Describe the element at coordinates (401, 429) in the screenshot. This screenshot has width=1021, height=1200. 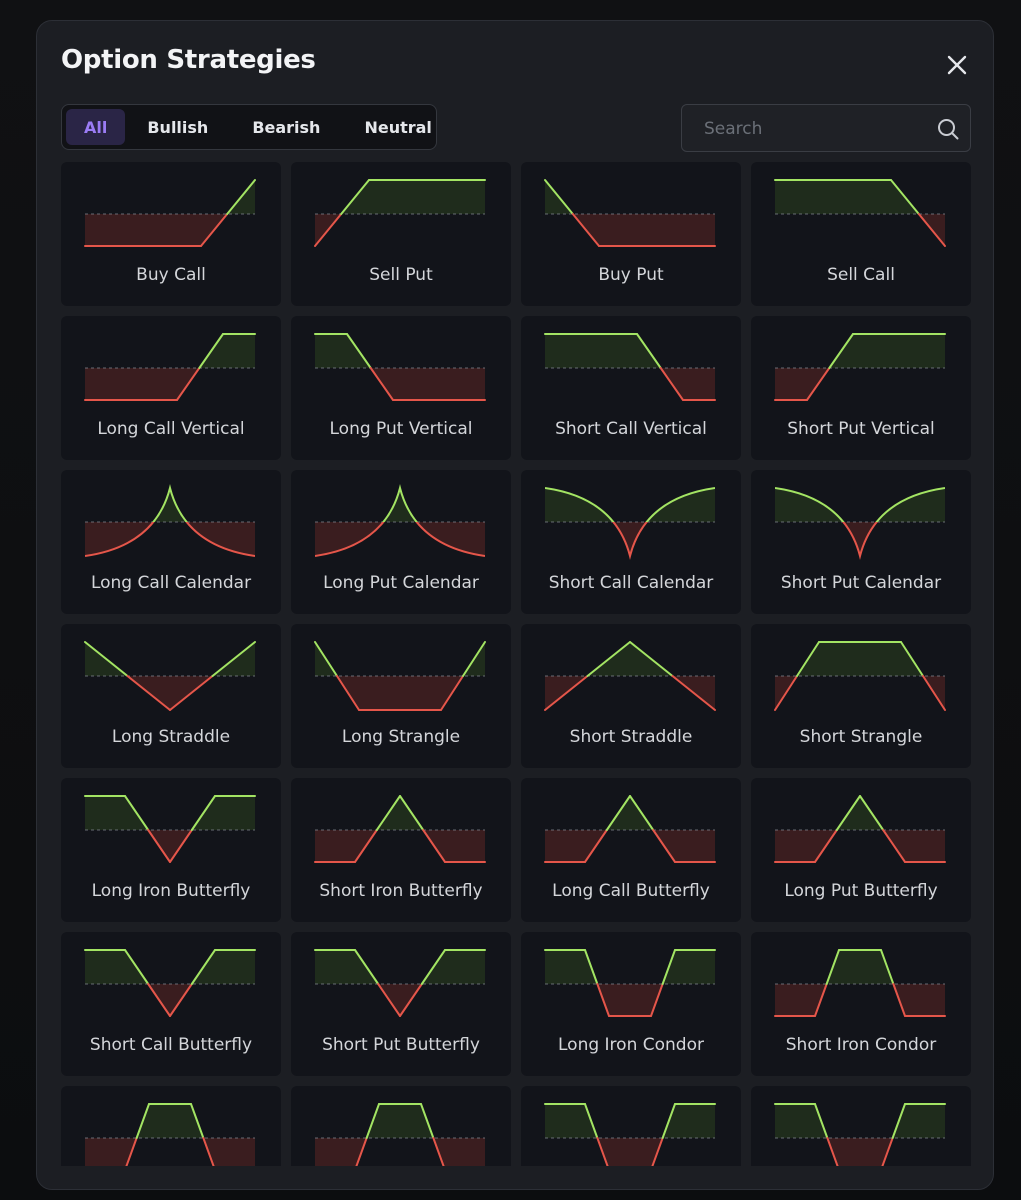
I see `strategy-card-label: Long Put Vertical` at that location.